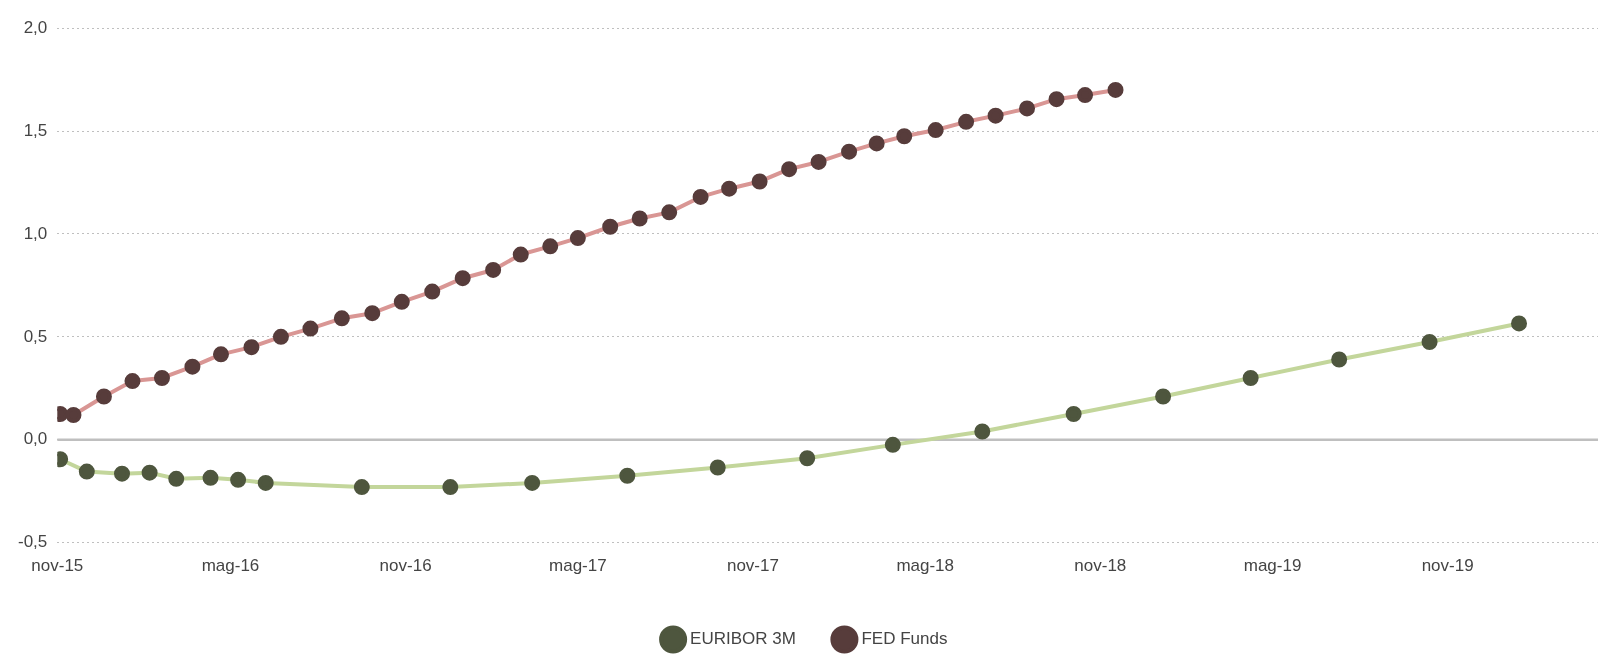  I want to click on legend-label: FED Funds, so click(904, 639).